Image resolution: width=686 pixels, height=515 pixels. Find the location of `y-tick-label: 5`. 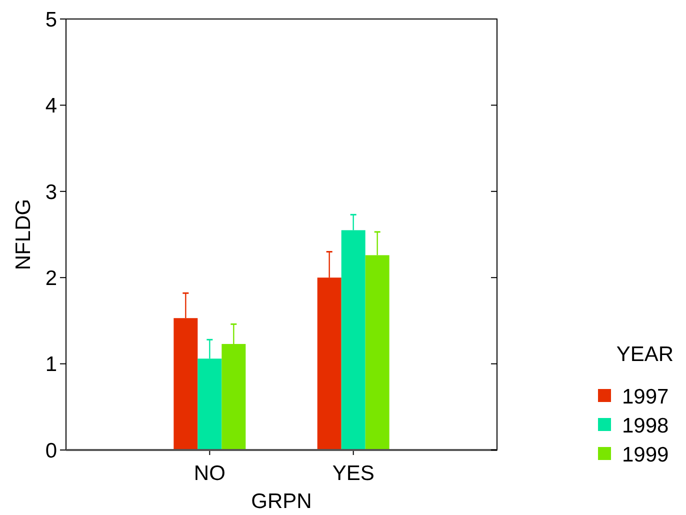

y-tick-label: 5 is located at coordinates (51, 20).